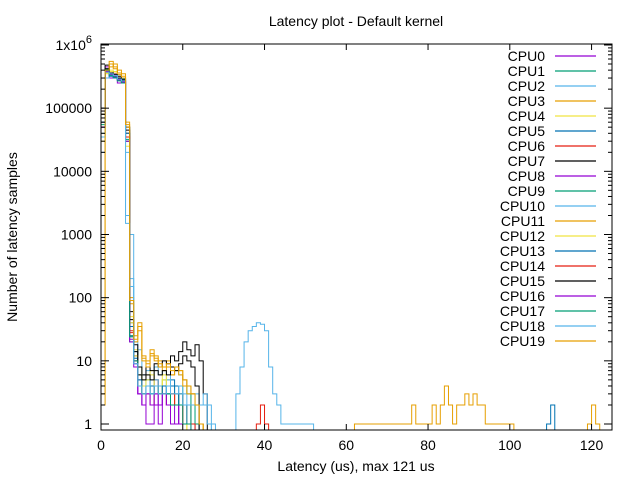 This screenshot has width=640, height=480. I want to click on legend-label: CPU9, so click(527, 191).